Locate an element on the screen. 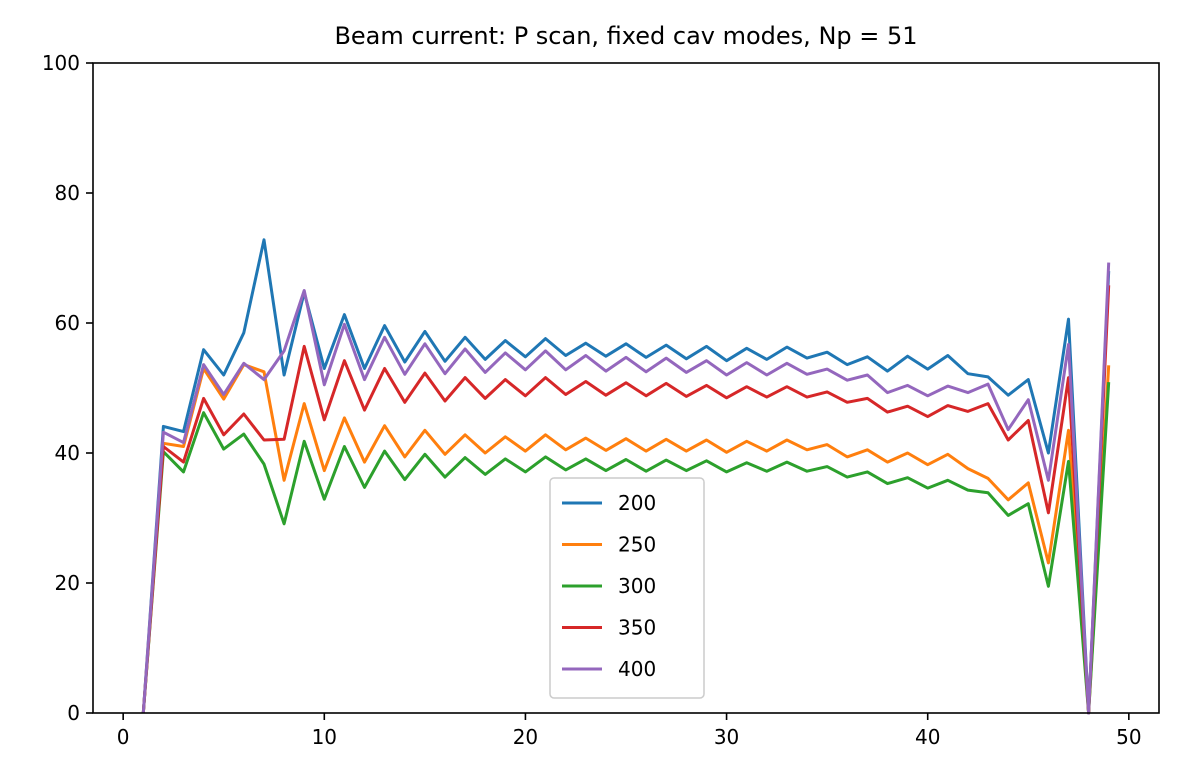 This screenshot has height=780, width=1180. legend-label-250: 250 is located at coordinates (637, 545).